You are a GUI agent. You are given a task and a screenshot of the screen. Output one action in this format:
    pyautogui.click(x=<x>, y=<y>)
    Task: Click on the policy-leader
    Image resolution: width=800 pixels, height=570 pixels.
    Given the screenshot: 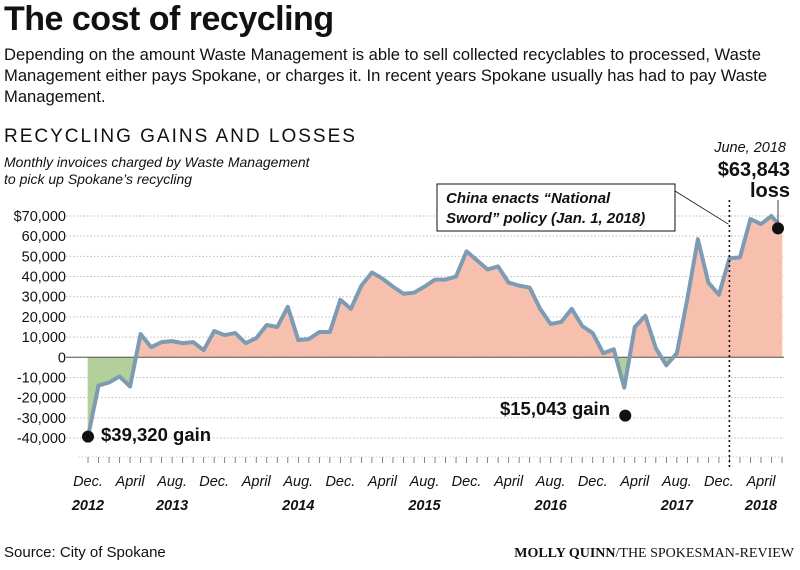 What is the action you would take?
    pyautogui.click(x=701, y=207)
    